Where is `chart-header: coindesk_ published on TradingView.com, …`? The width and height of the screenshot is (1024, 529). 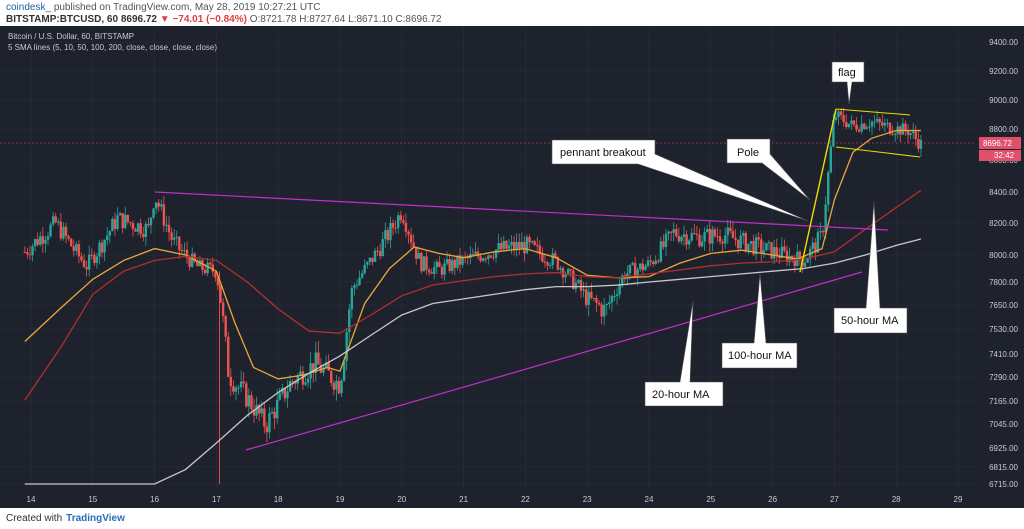
chart-header: coindesk_ published on TradingView.com, … is located at coordinates (512, 13).